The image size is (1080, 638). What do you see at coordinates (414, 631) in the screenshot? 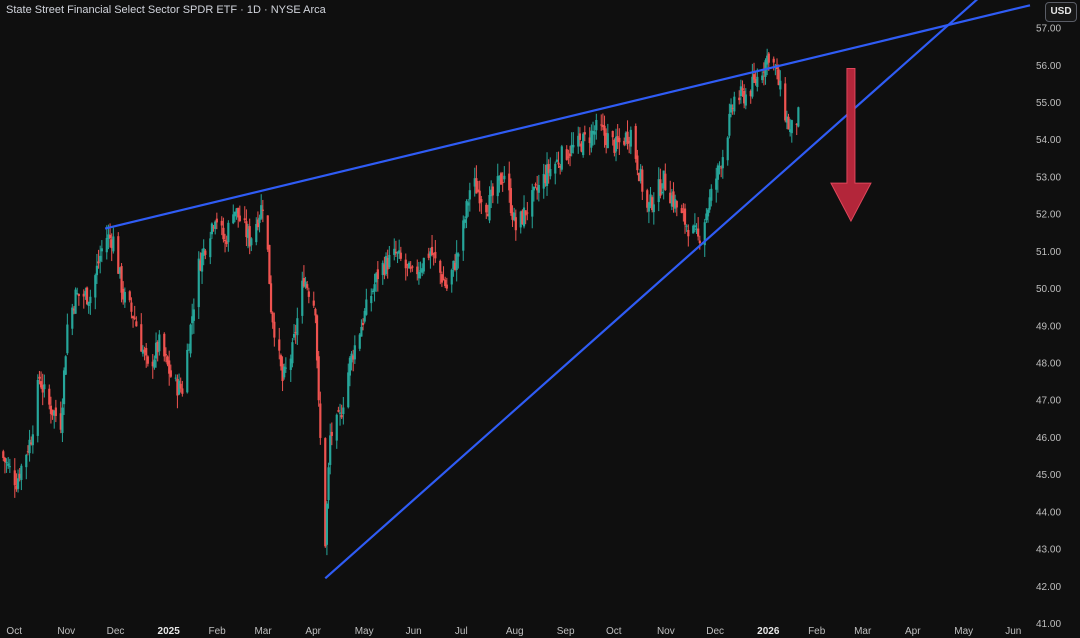
I see `x-tick-label: Jun` at bounding box center [414, 631].